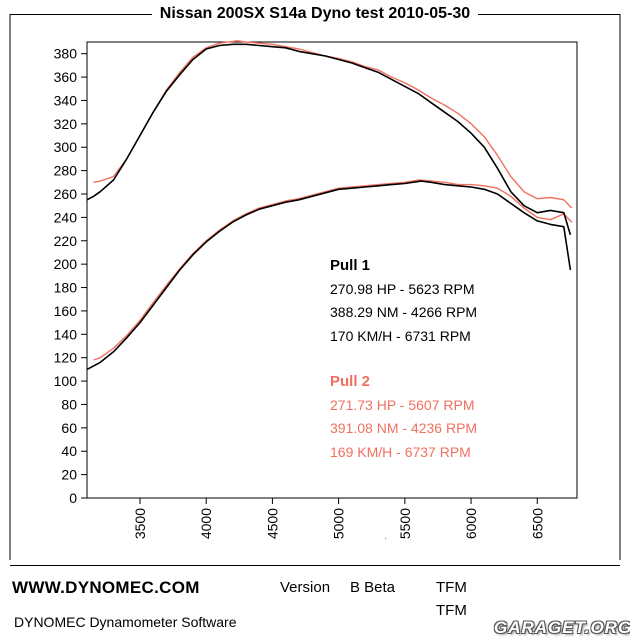 Image resolution: width=630 pixels, height=640 pixels. What do you see at coordinates (400, 336) in the screenshot?
I see `pull1-speed: 170 KM/H - 6731 RPM` at bounding box center [400, 336].